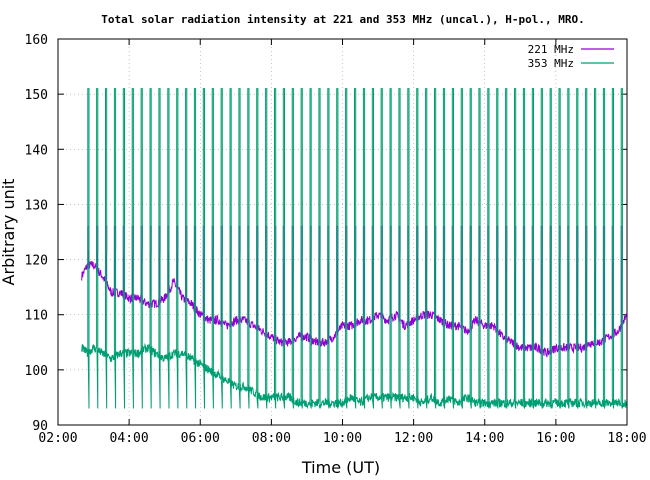  I want to click on x-tick-label: 02:00, so click(57, 438).